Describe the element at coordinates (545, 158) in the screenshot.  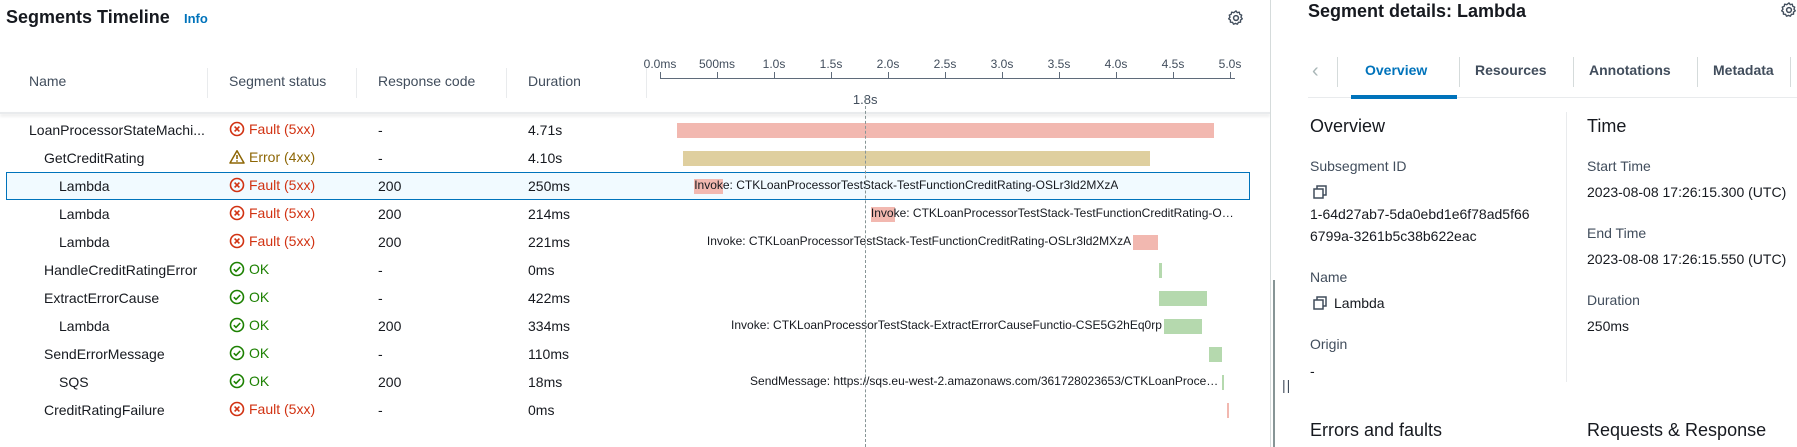
I see `row-duration: 4.10s` at that location.